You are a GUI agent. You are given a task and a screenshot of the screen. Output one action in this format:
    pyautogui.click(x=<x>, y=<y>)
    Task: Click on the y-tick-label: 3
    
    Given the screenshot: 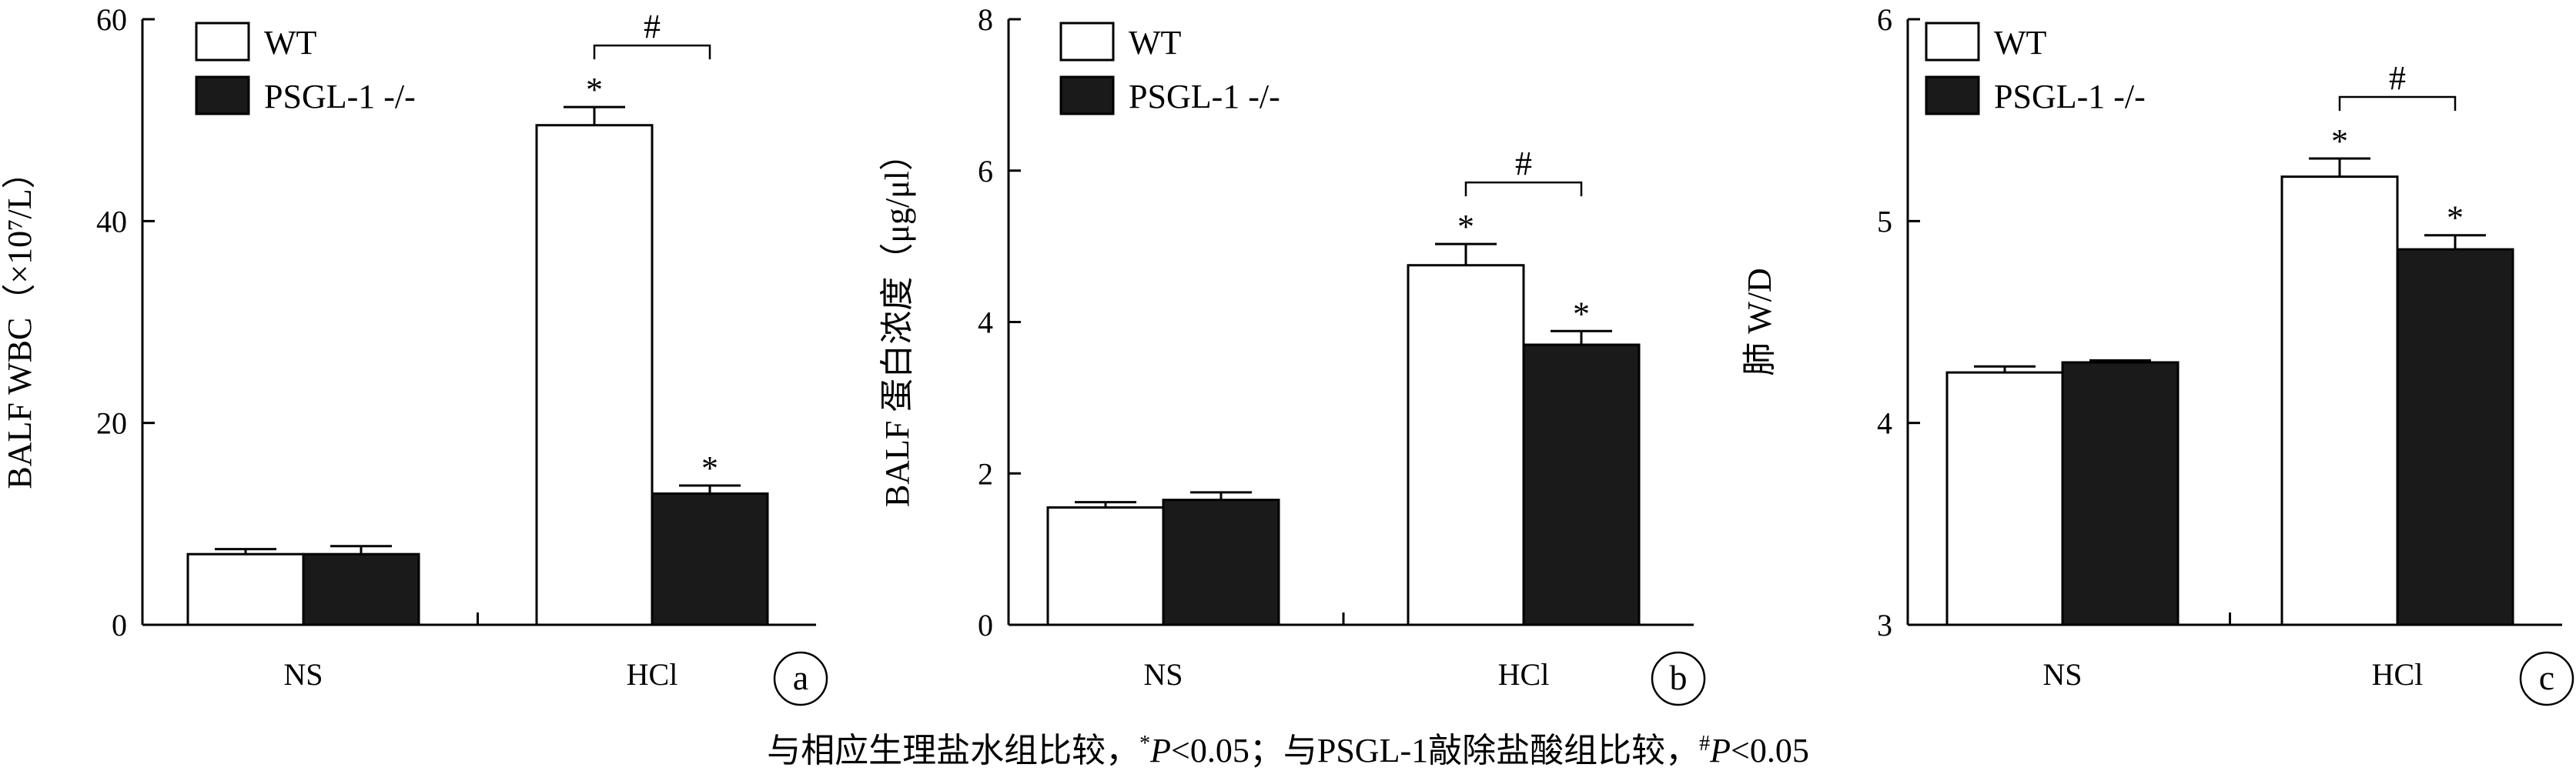 What is the action you would take?
    pyautogui.click(x=1885, y=625)
    